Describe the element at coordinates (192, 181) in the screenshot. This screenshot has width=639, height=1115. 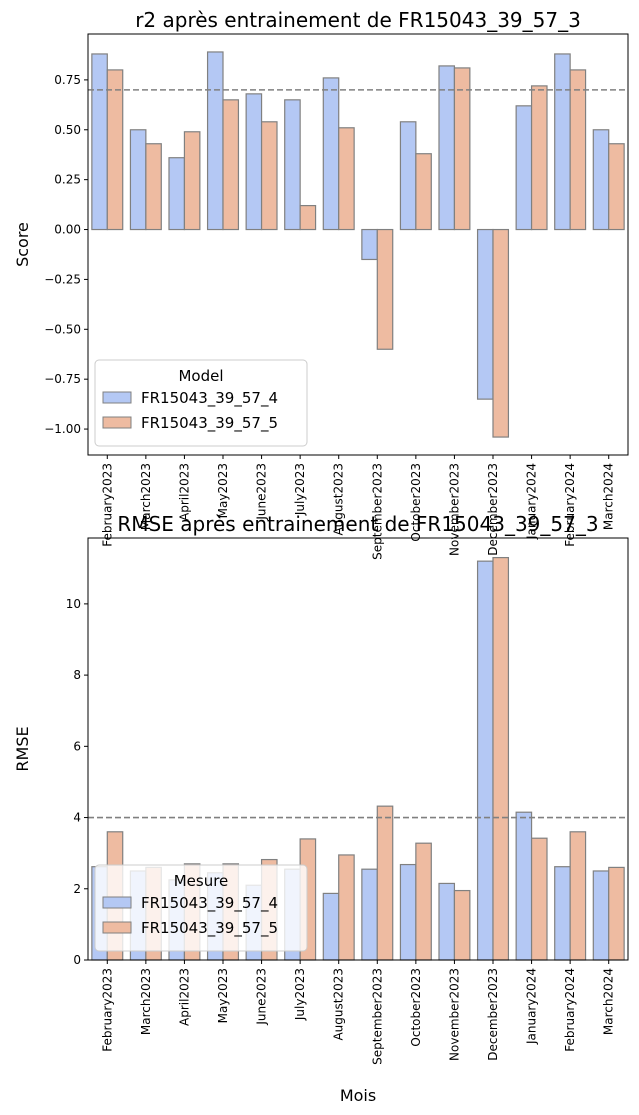
I see `bar-2-april2023` at that location.